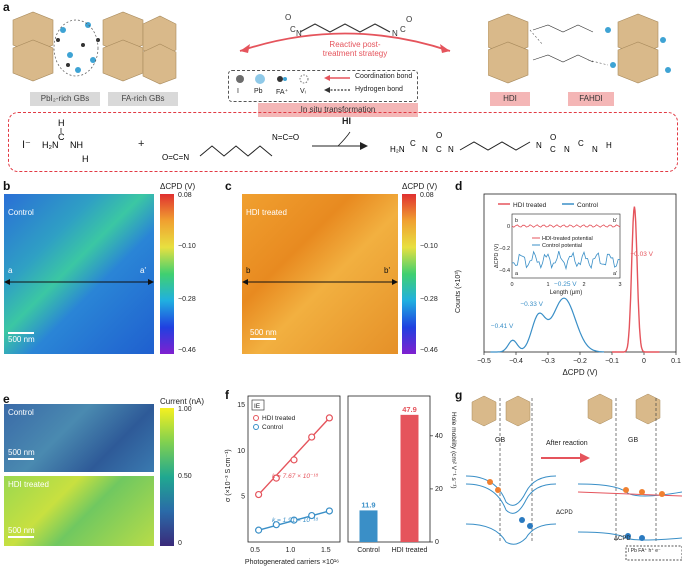 Image resolution: width=685 pixels, height=581 pixels. I want to click on ie-badge: IE, so click(257, 406).